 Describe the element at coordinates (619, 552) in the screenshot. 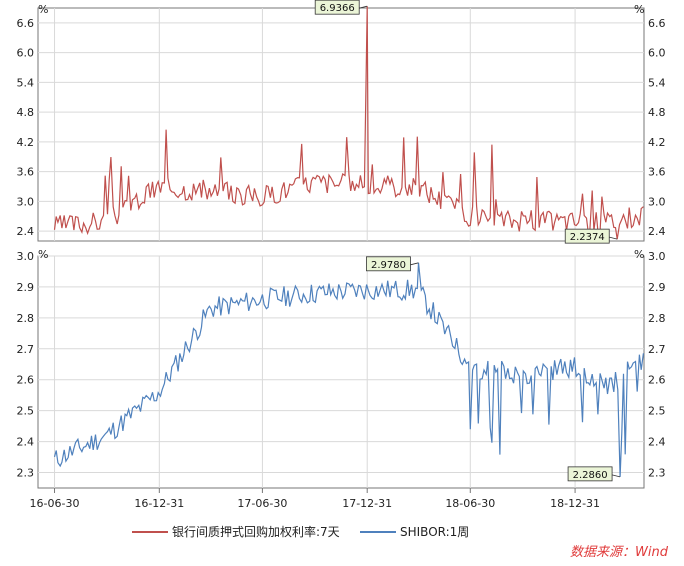

I see `source-note: 数据来源：Wind` at that location.